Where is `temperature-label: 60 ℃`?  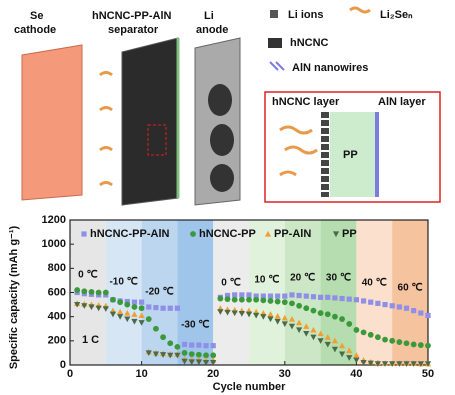
temperature-label: 60 ℃ is located at coordinates (410, 288).